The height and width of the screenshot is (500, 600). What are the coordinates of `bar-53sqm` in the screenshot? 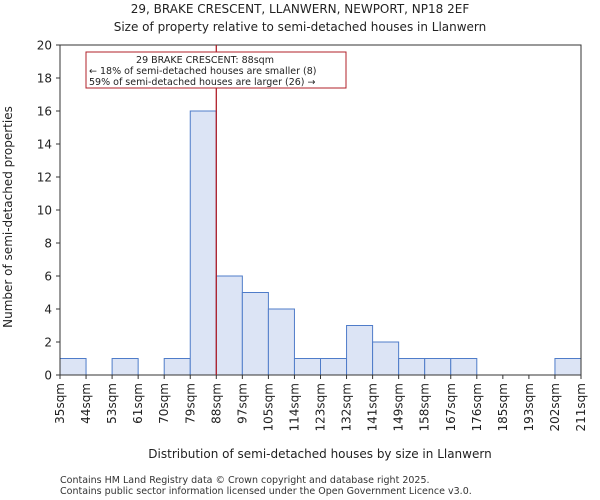 It's located at (125, 367).